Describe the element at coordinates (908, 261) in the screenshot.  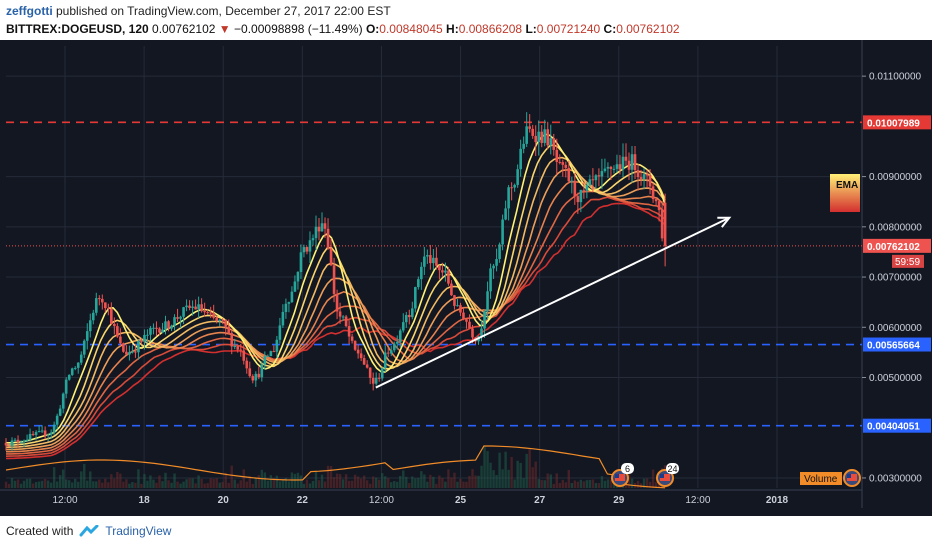
I see `countdown-box` at that location.